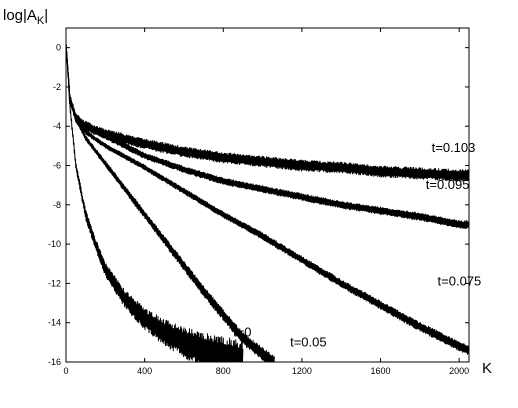 This screenshot has width=518, height=408. I want to click on y-tick-label: -6, so click(57, 166).